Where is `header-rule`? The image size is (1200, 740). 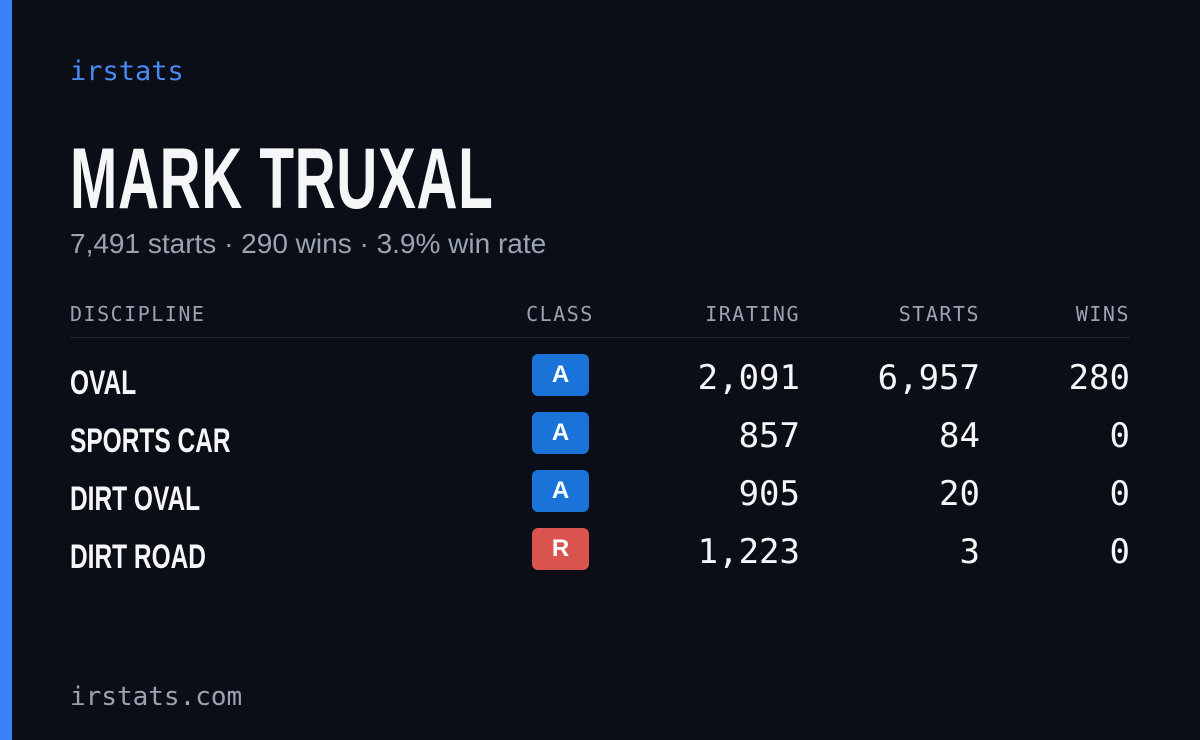
header-rule is located at coordinates (600, 337).